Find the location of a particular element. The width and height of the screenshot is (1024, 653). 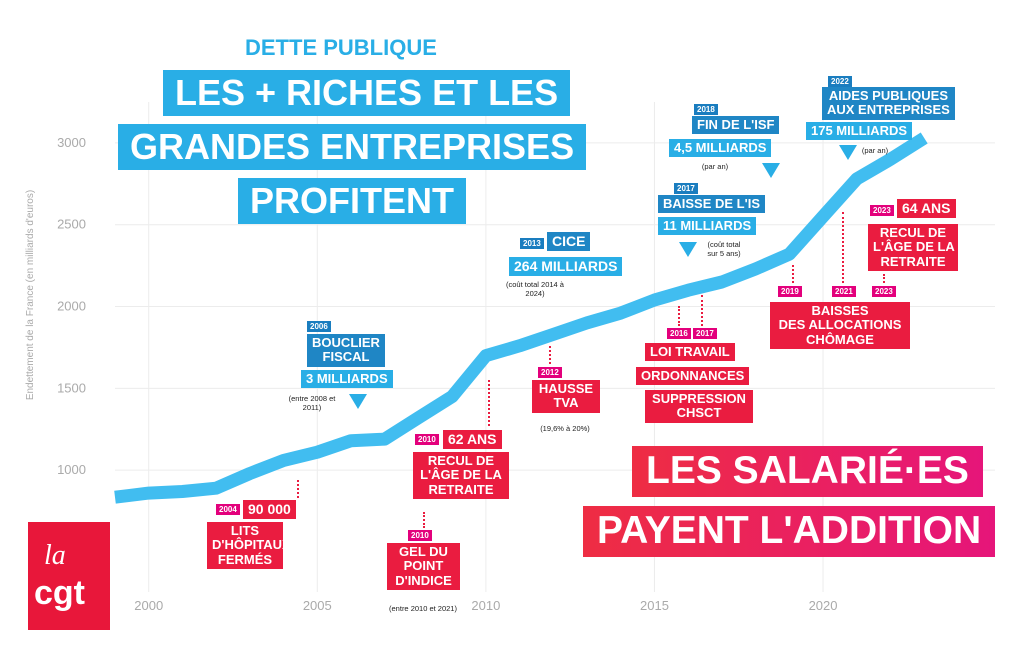

text-line: BOUCLIER is located at coordinates (346, 342).